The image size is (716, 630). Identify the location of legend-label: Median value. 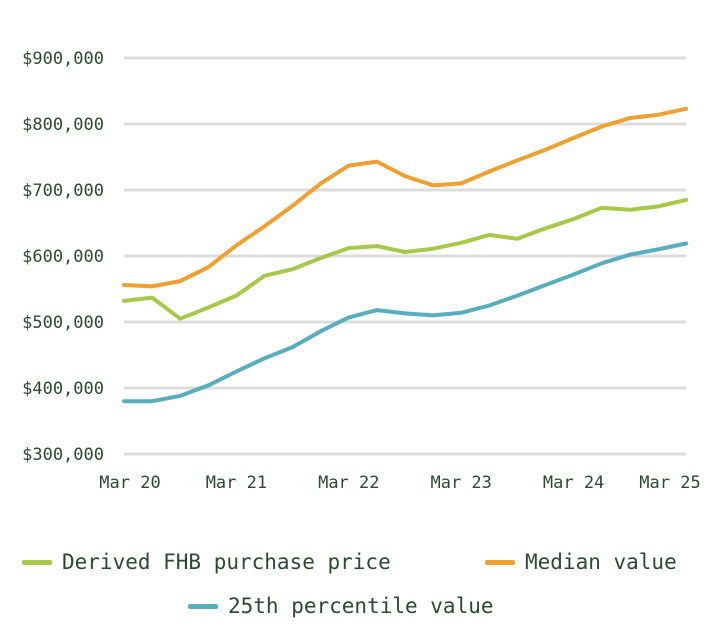
(601, 562).